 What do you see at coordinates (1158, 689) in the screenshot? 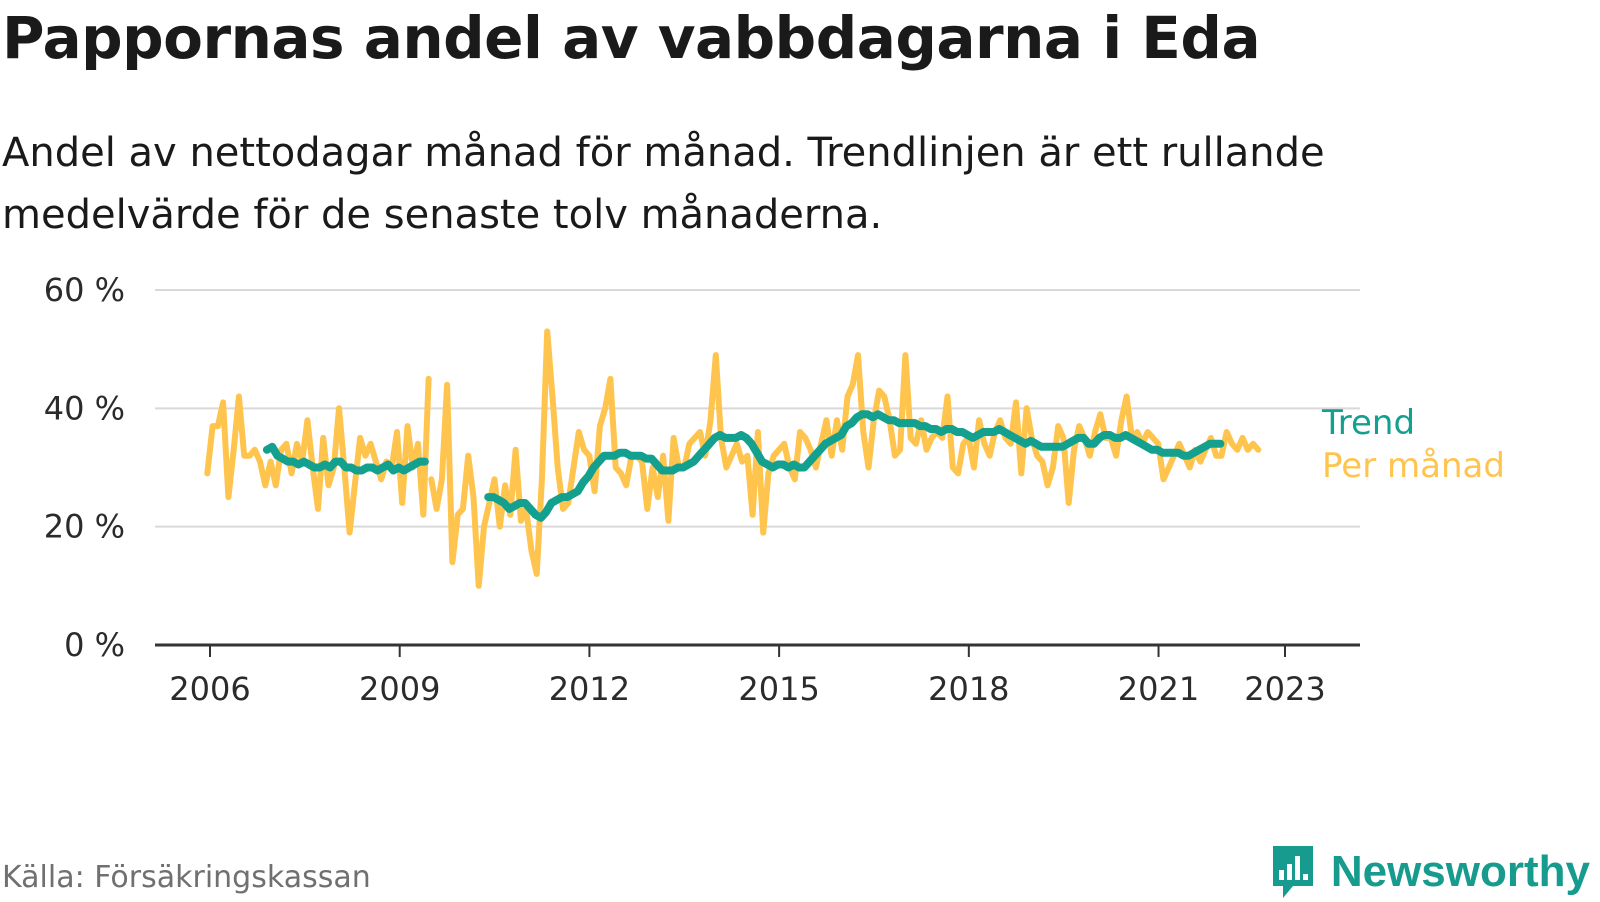
I see `x-tick-label: 2021` at bounding box center [1158, 689].